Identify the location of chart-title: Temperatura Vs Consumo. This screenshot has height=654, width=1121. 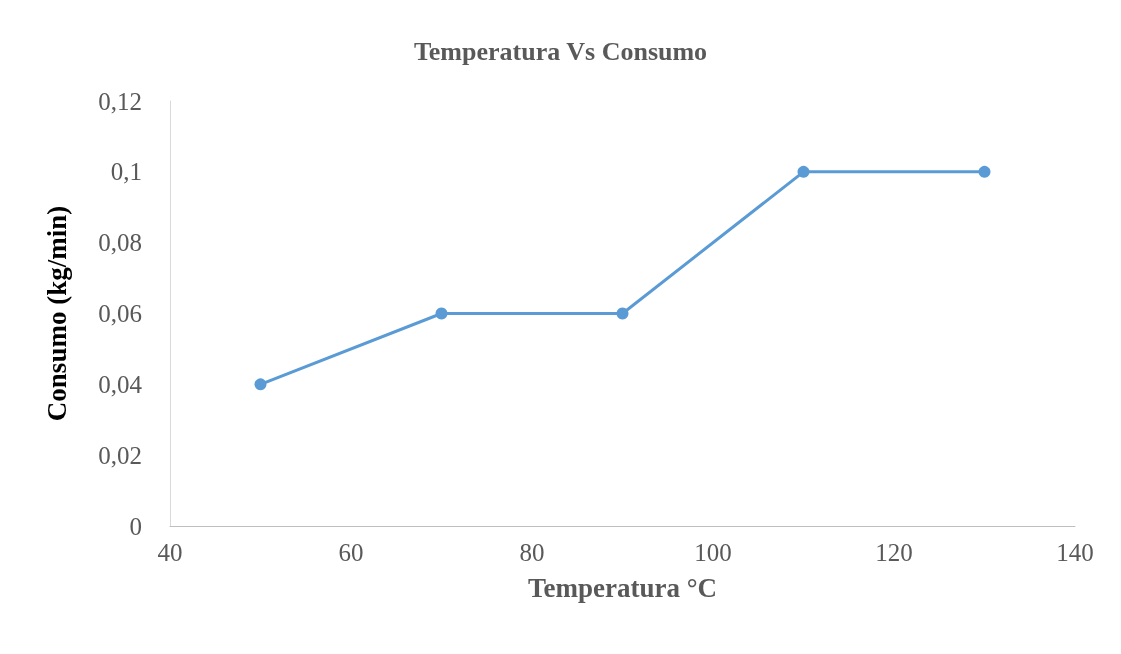
(560, 51).